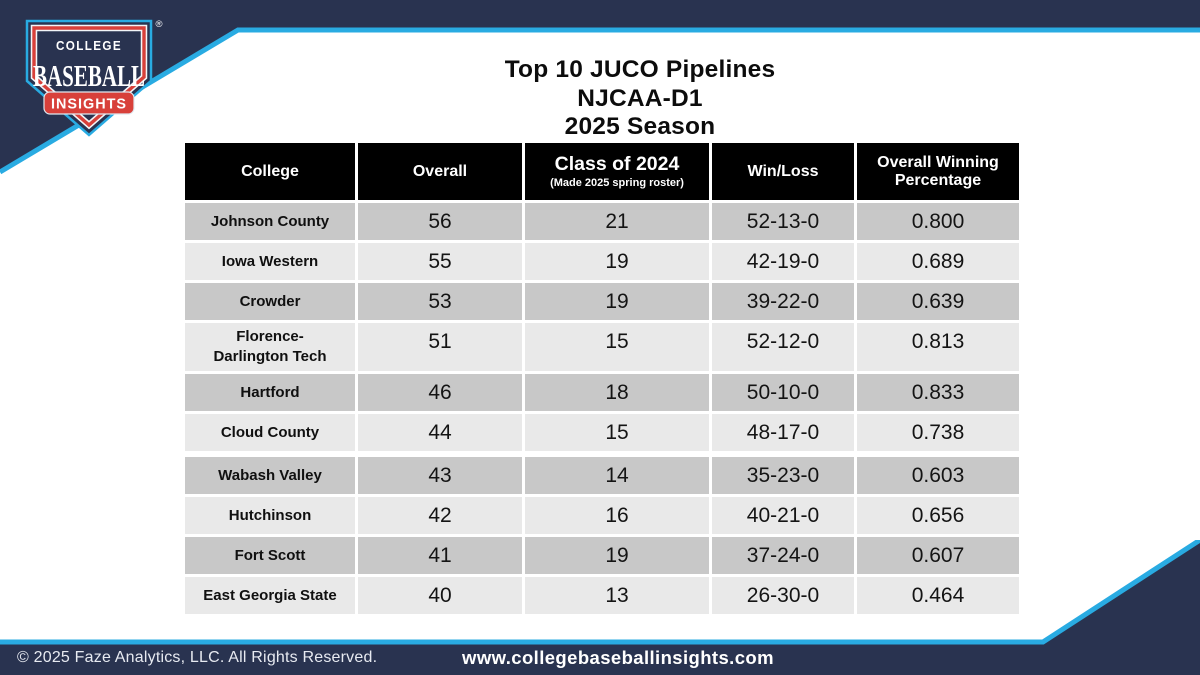 Image resolution: width=1200 pixels, height=675 pixels. Describe the element at coordinates (270, 301) in the screenshot. I see `college-name-cell: Crowder` at that location.